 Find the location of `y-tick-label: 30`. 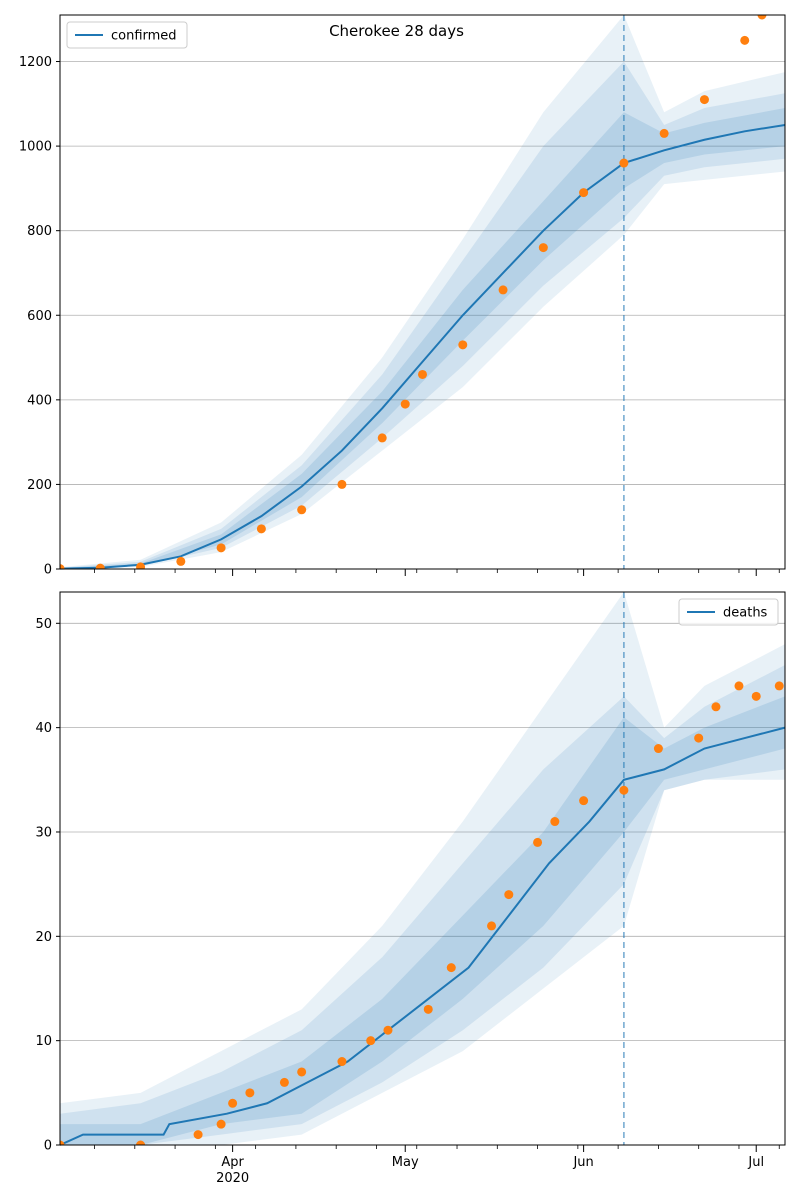

y-tick-label: 30 is located at coordinates (43, 832).